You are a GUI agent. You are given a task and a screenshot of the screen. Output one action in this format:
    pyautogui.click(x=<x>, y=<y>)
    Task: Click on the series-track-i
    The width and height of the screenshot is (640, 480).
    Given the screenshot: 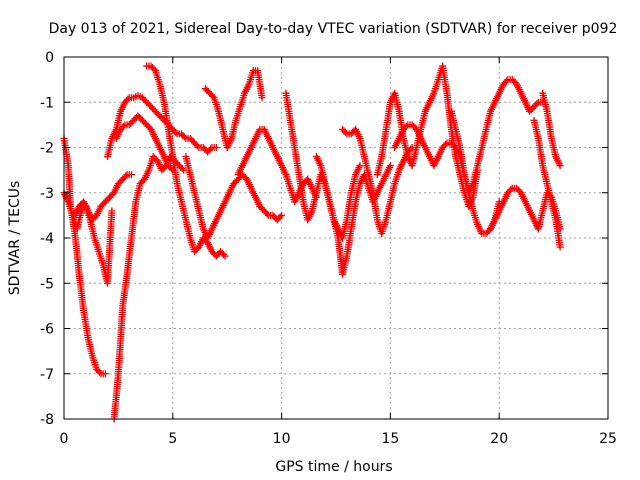 What is the action you would take?
    pyautogui.click(x=233, y=109)
    